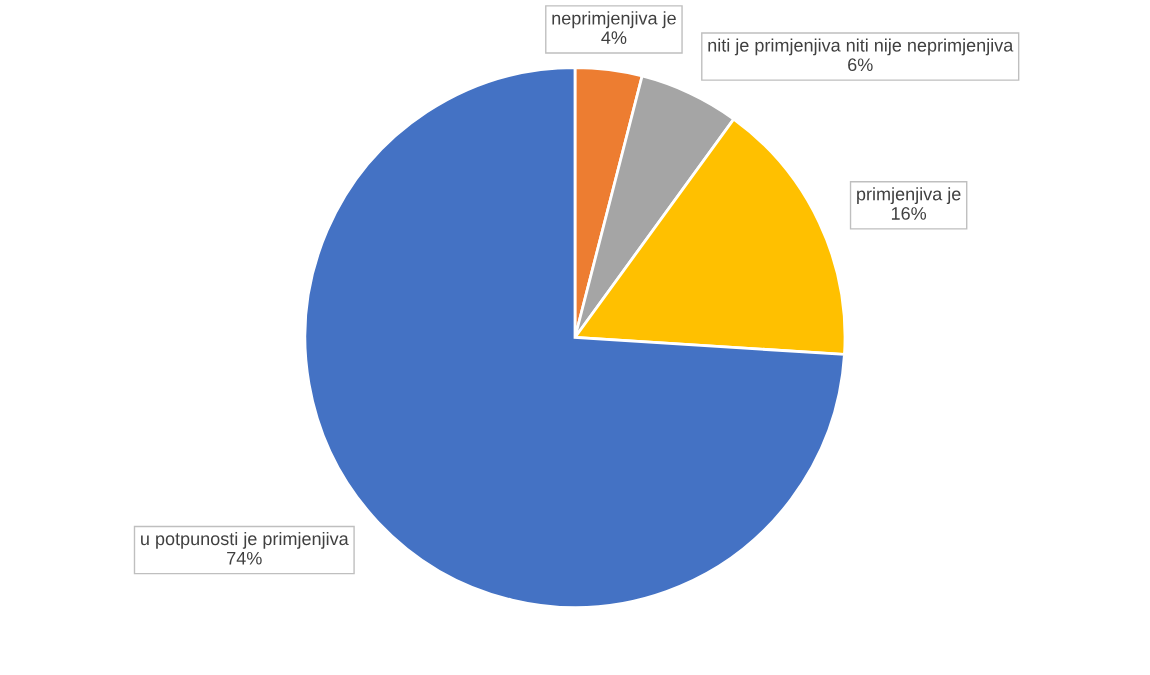  I want to click on data-label: 6%, so click(860, 65).